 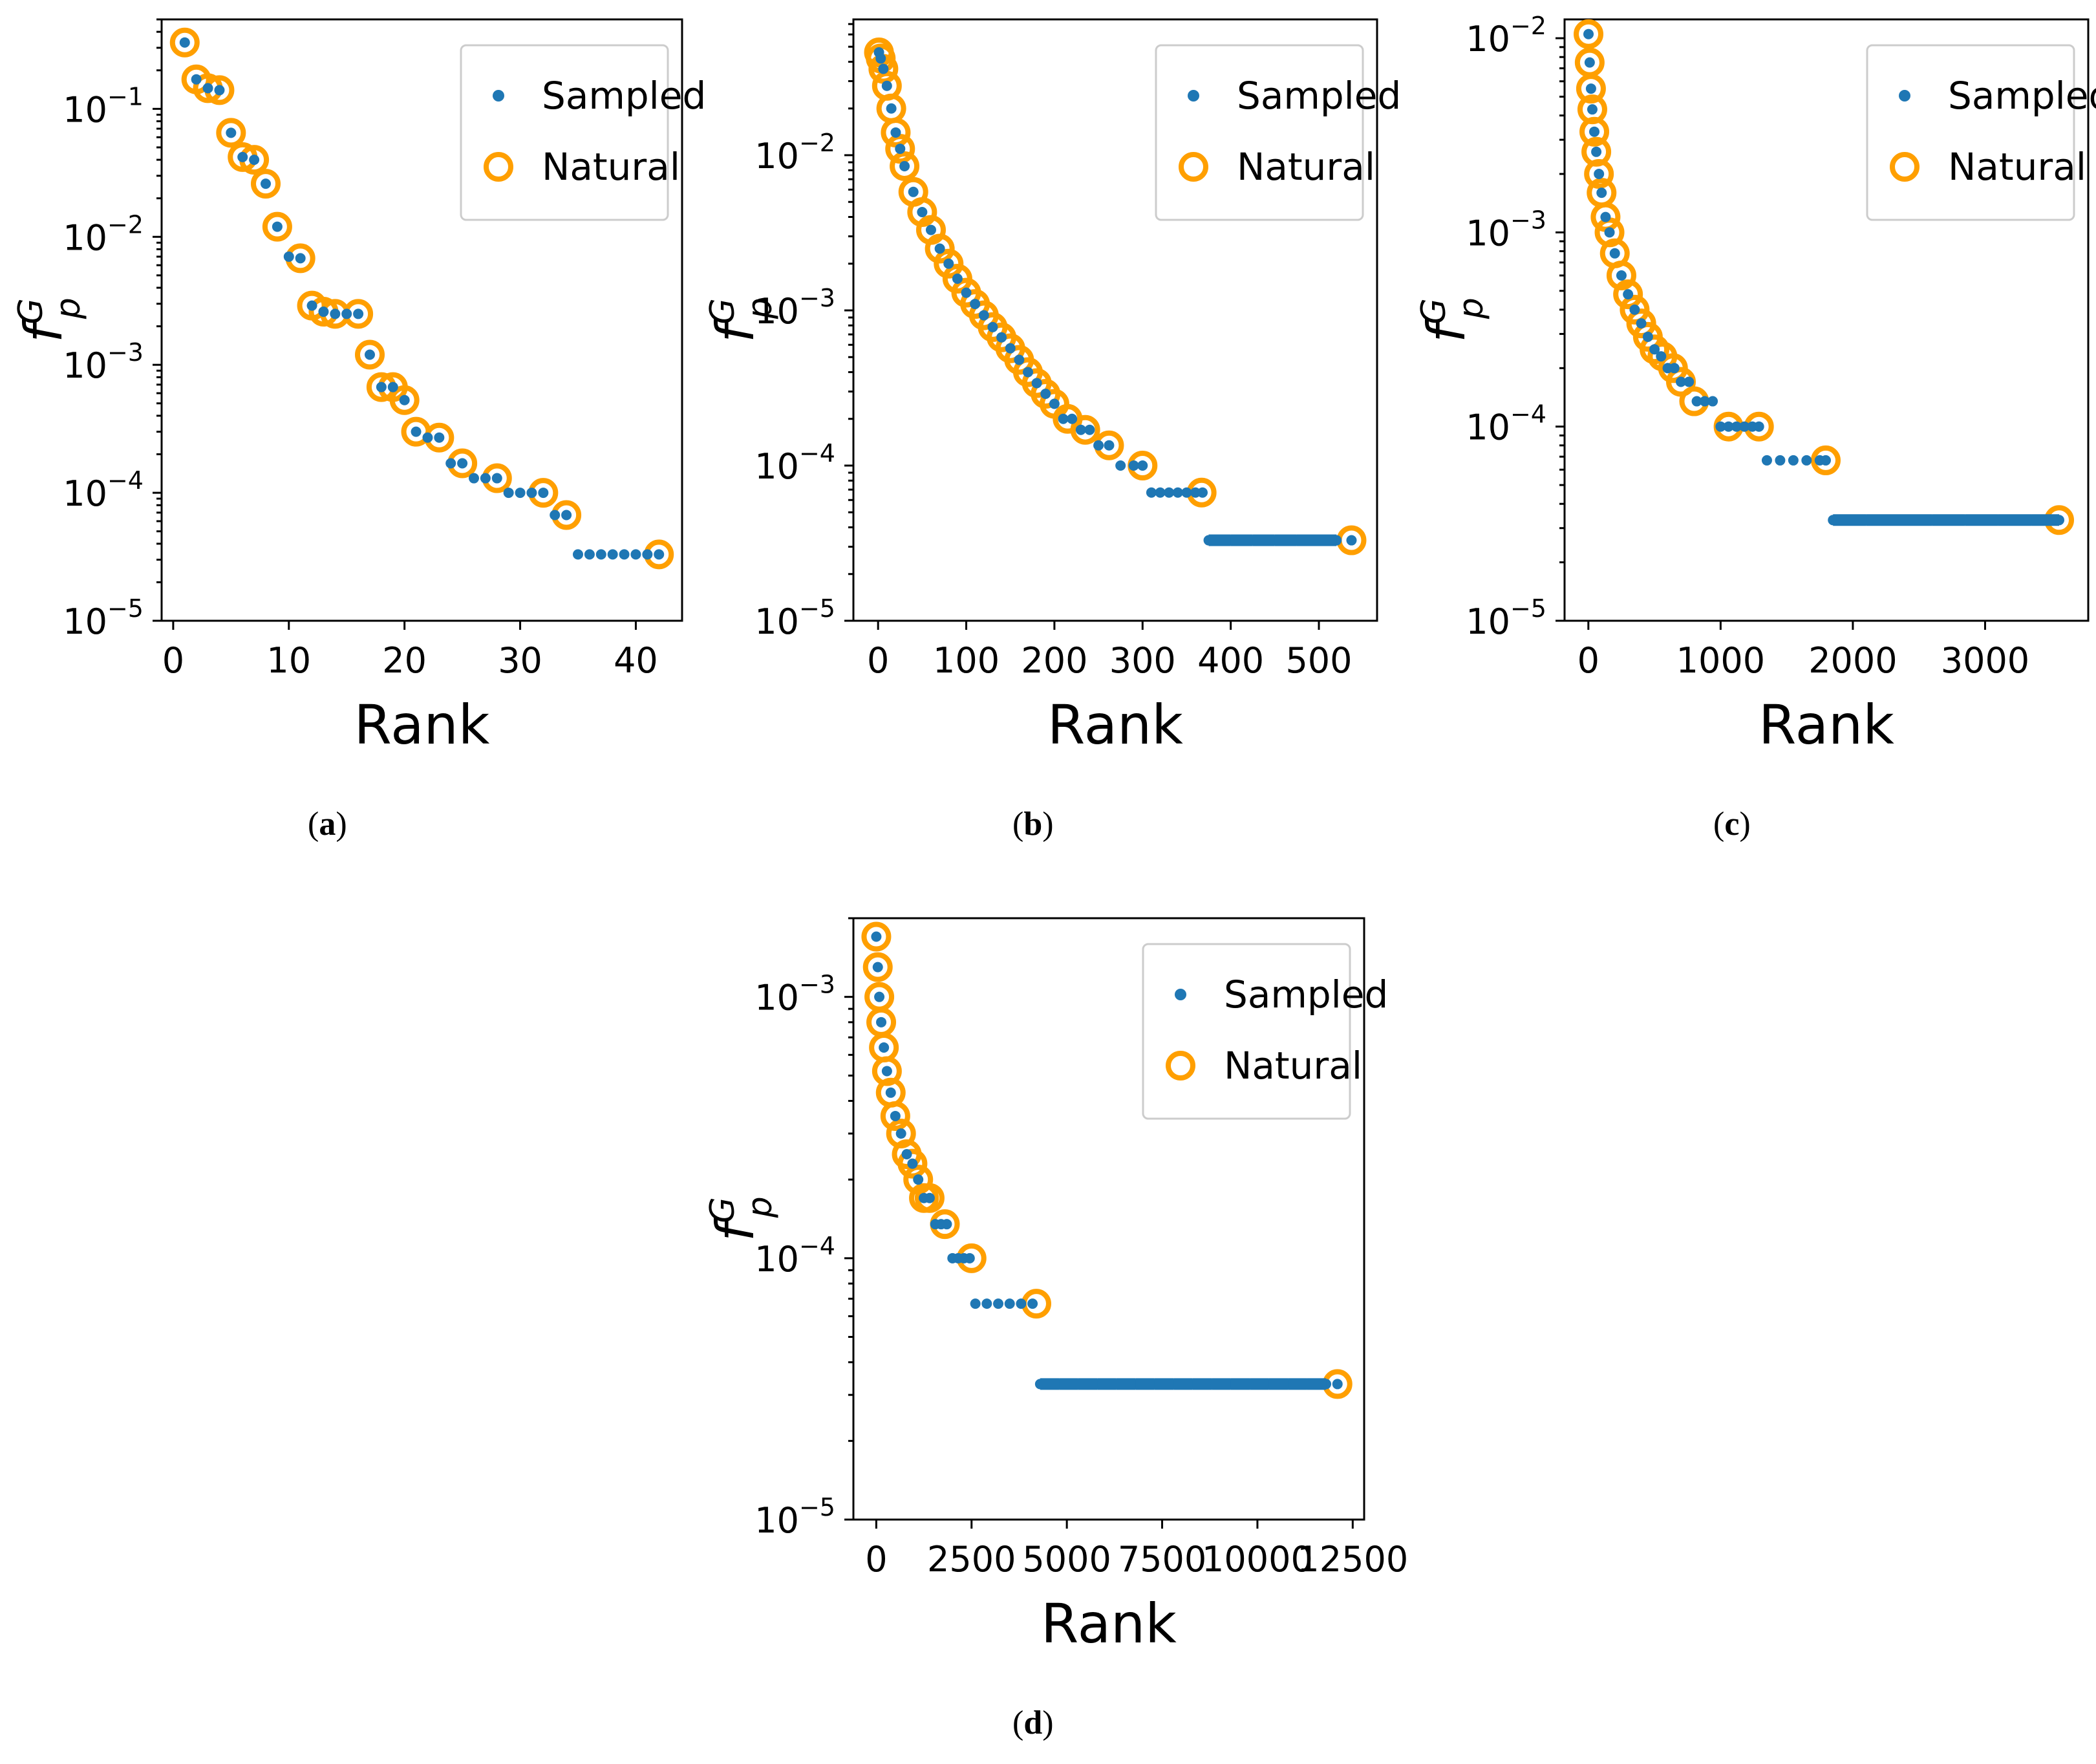 I want to click on data-layer-d, so click(x=1107, y=1160).